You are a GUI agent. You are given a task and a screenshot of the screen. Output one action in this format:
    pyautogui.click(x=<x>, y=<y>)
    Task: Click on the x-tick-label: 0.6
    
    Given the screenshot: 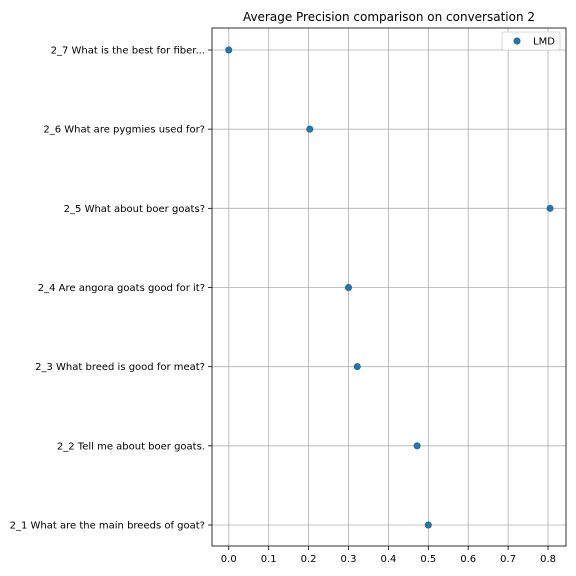 What is the action you would take?
    pyautogui.click(x=468, y=559)
    